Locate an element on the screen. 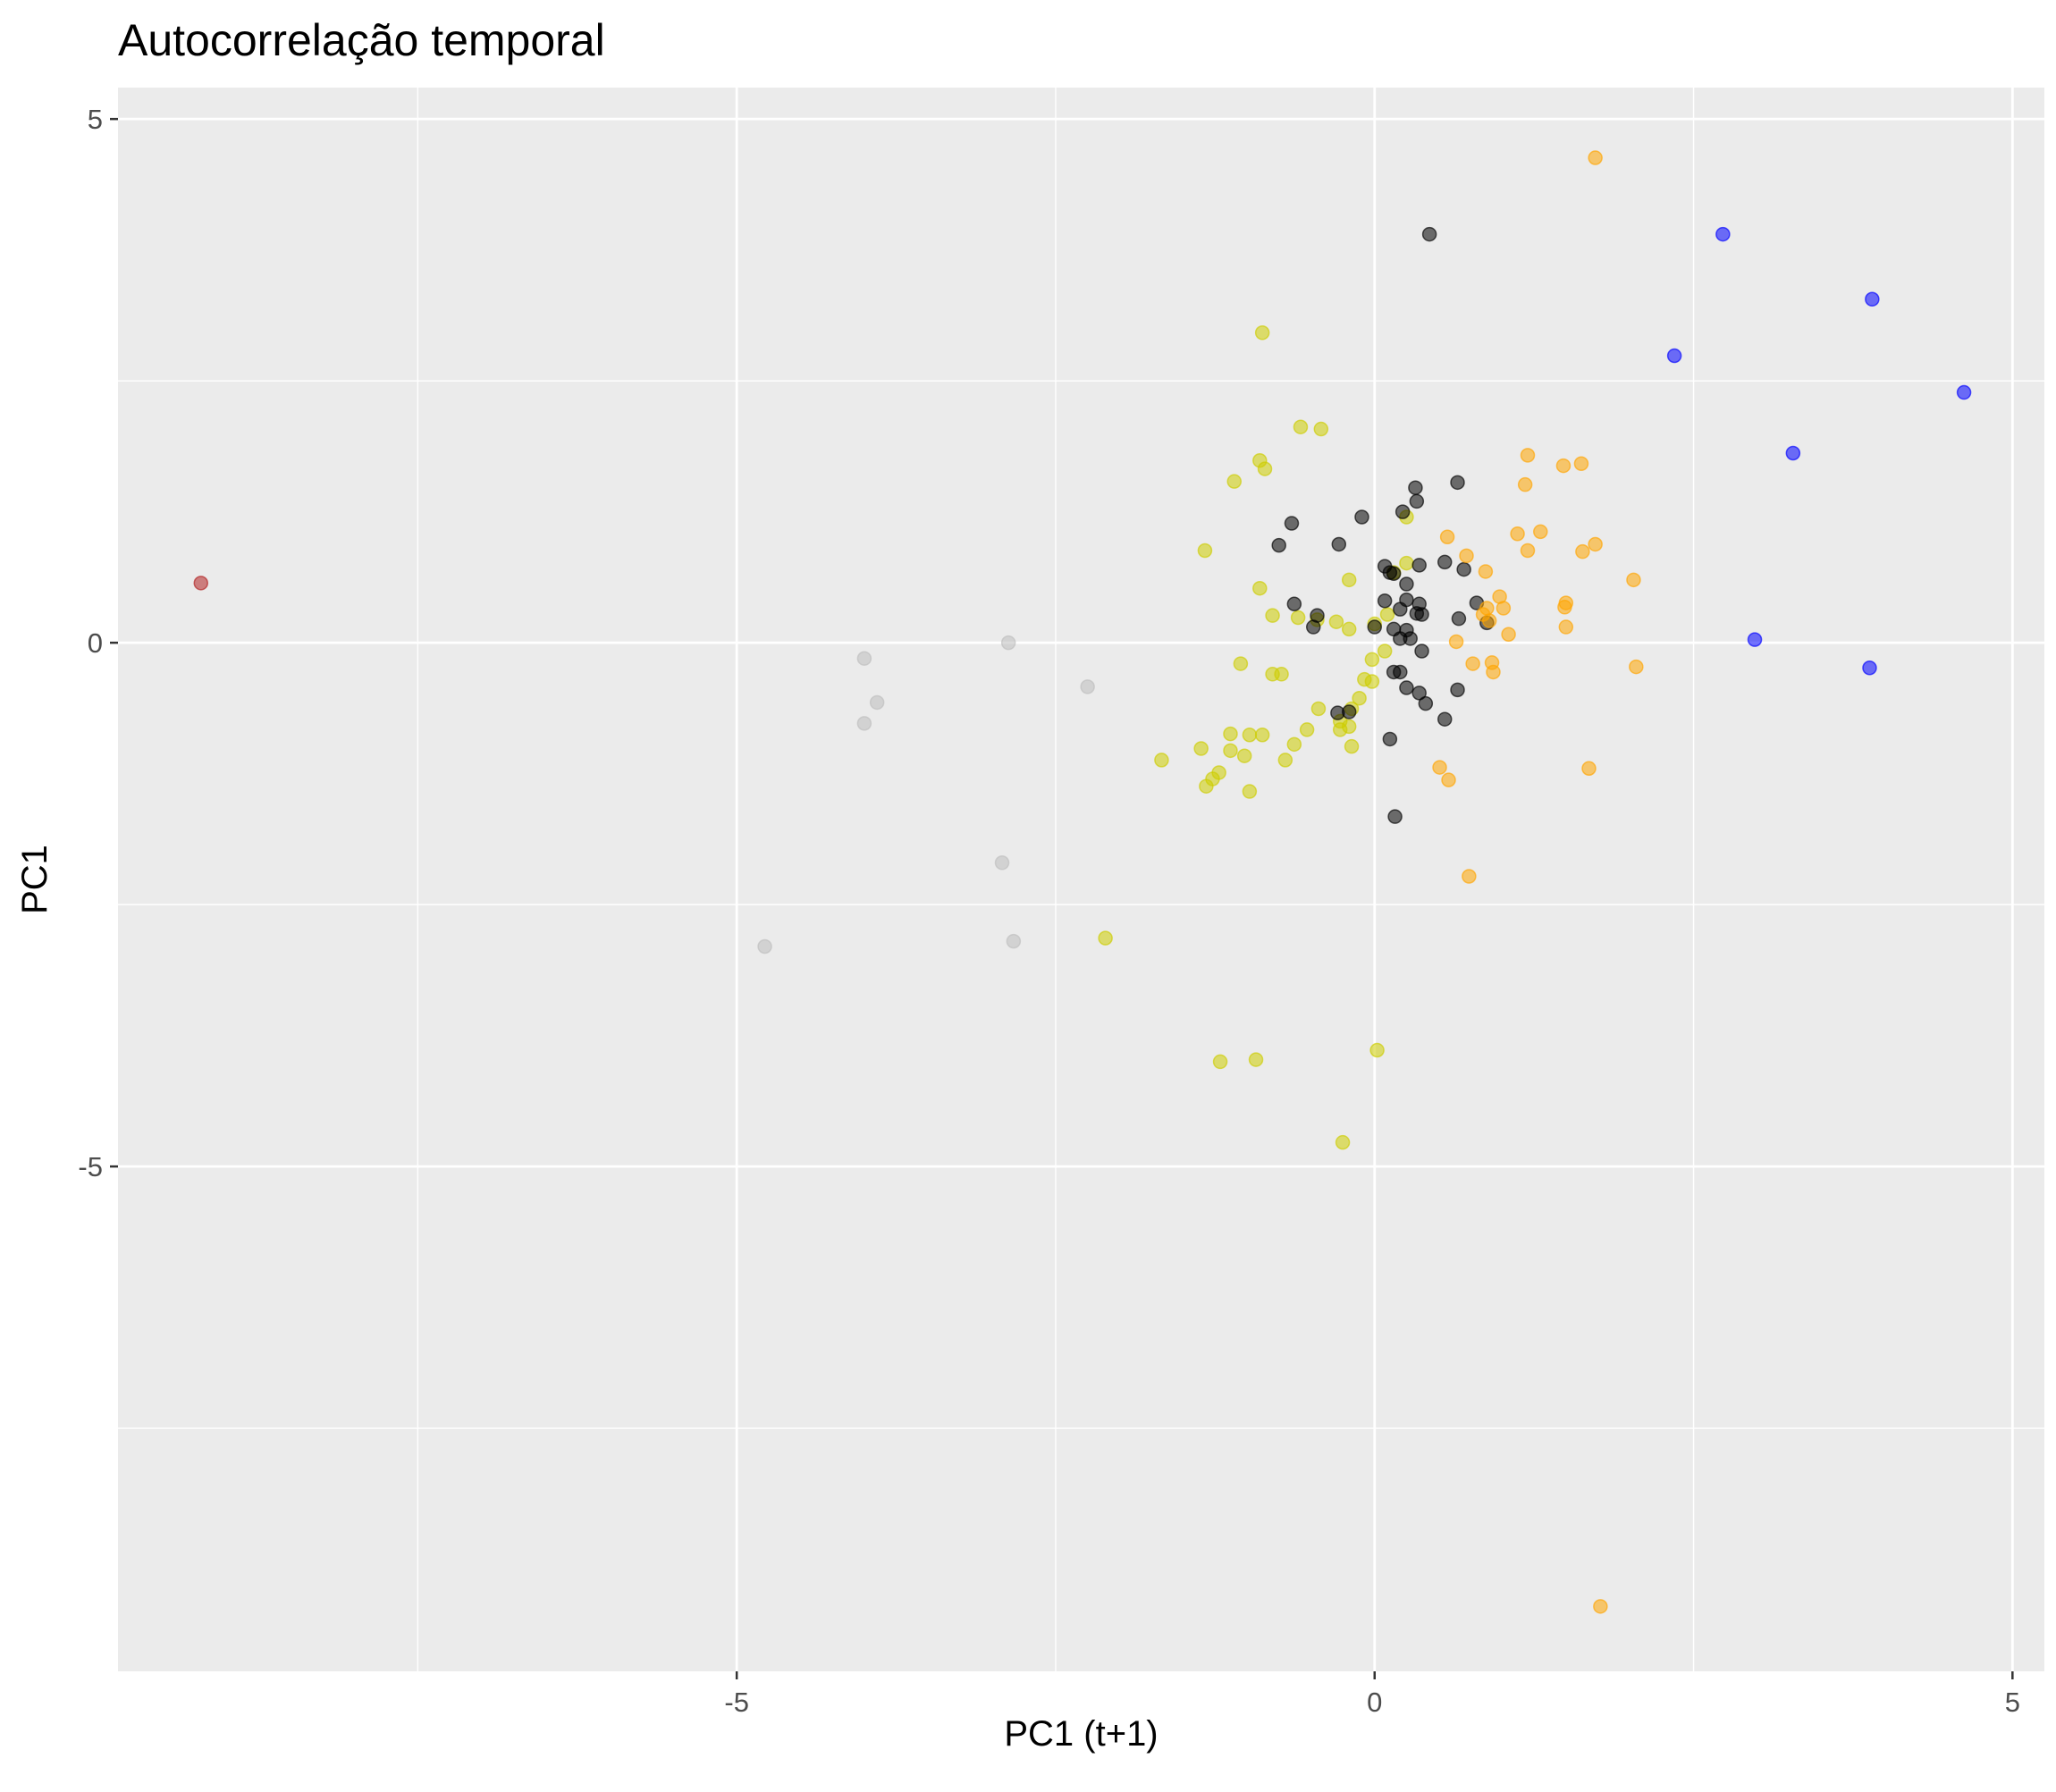 This screenshot has height=1792, width=2056. y-tick-label: 0 is located at coordinates (95, 643).